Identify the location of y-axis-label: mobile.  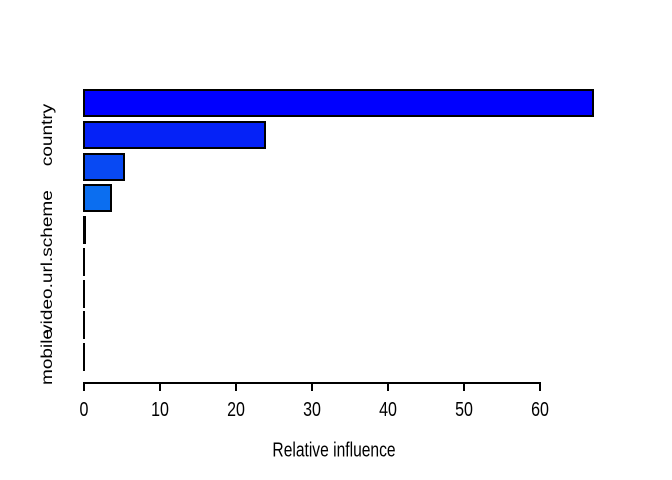
(47, 357).